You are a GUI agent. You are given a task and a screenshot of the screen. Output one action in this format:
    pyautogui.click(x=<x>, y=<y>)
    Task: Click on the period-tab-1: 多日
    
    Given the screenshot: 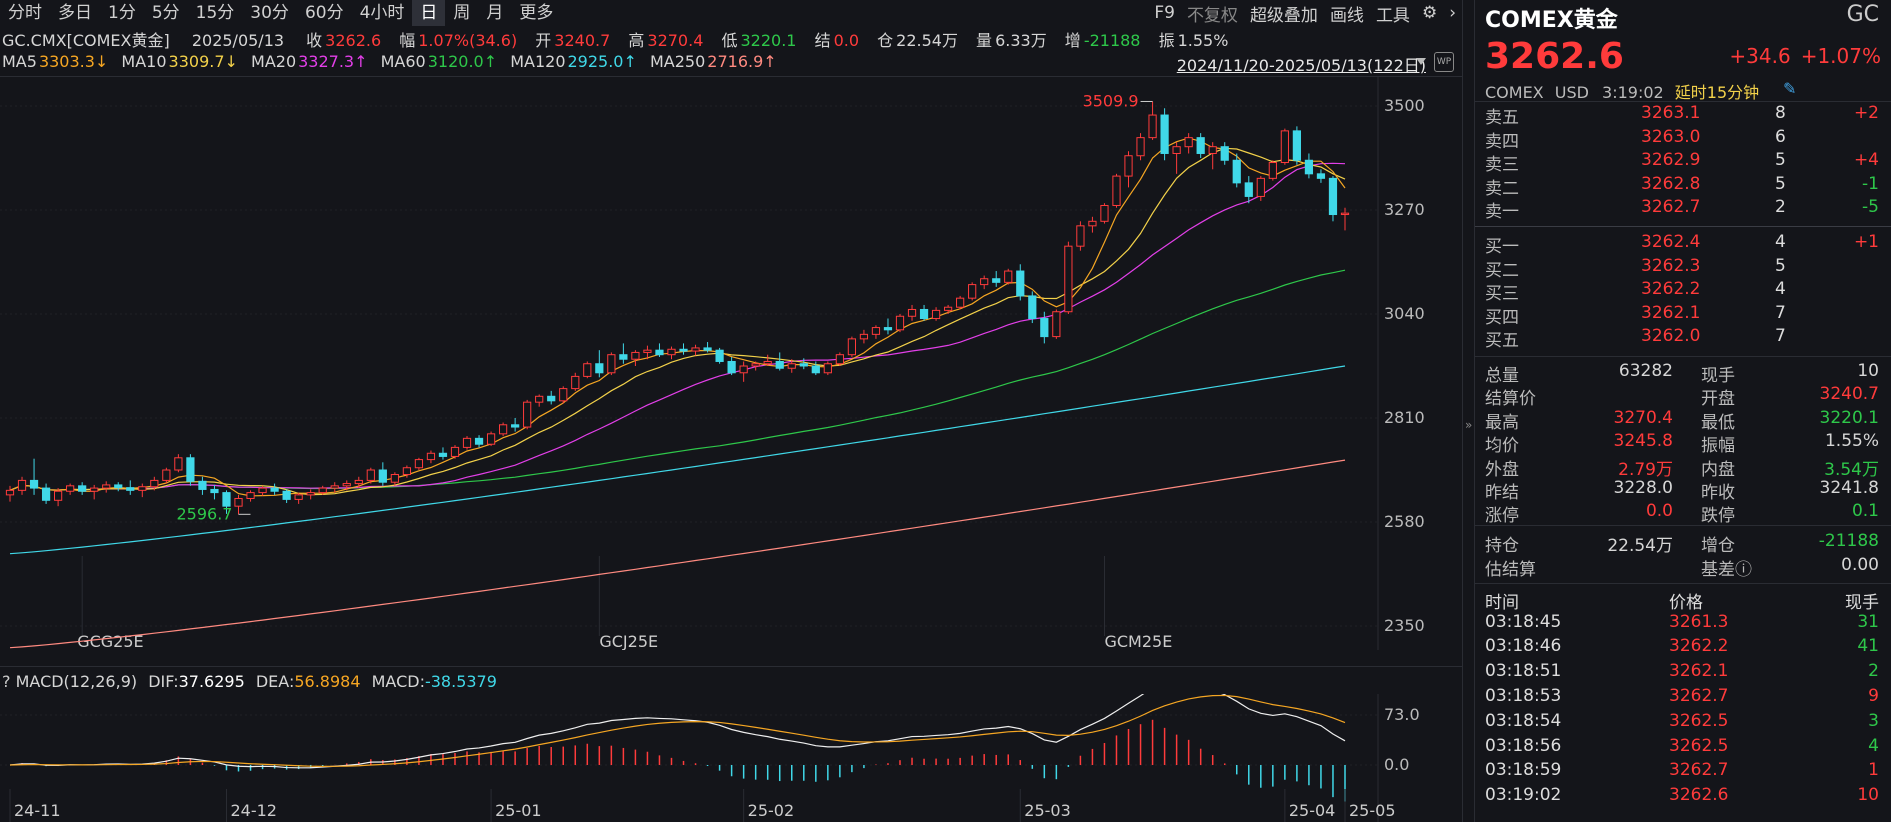 What is the action you would take?
    pyautogui.click(x=75, y=13)
    